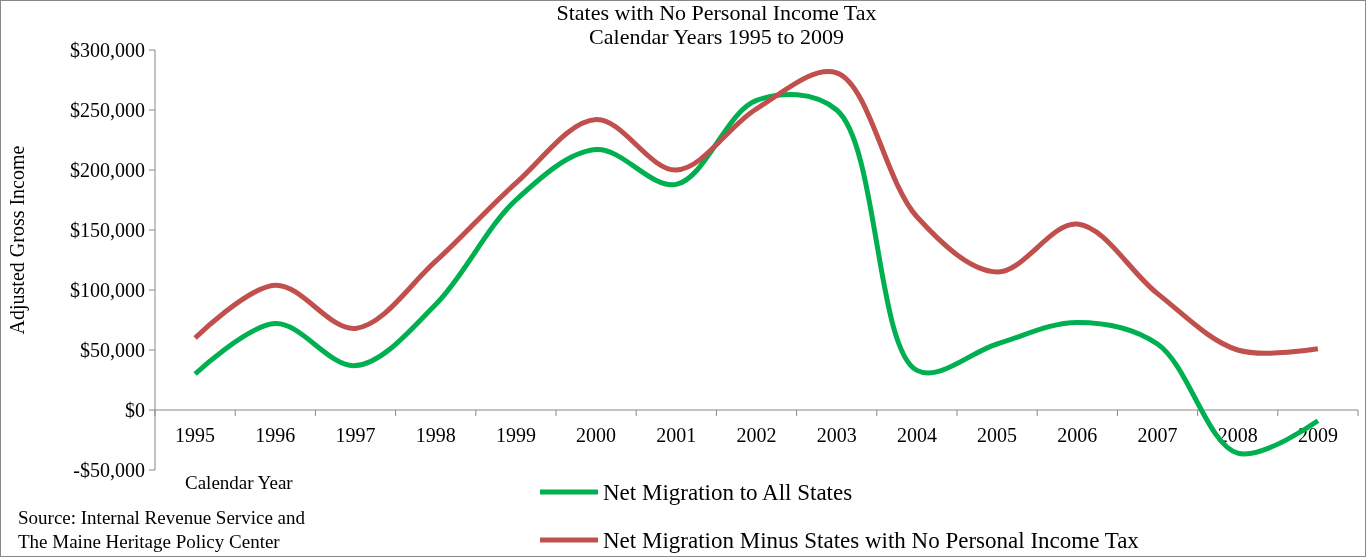 Image resolution: width=1366 pixels, height=557 pixels. What do you see at coordinates (871, 541) in the screenshot?
I see `legend-label: Net Migration Minus States with No Personal Income Tax` at bounding box center [871, 541].